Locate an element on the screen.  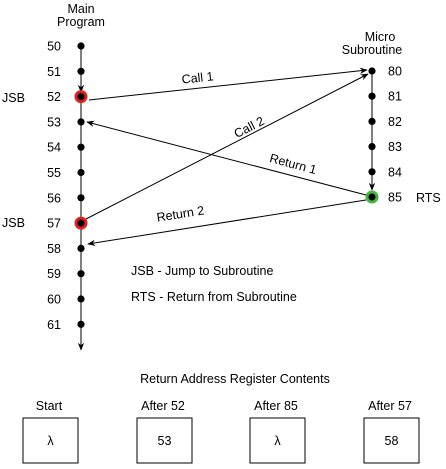
main-address-label: 50 is located at coordinates (54, 47).